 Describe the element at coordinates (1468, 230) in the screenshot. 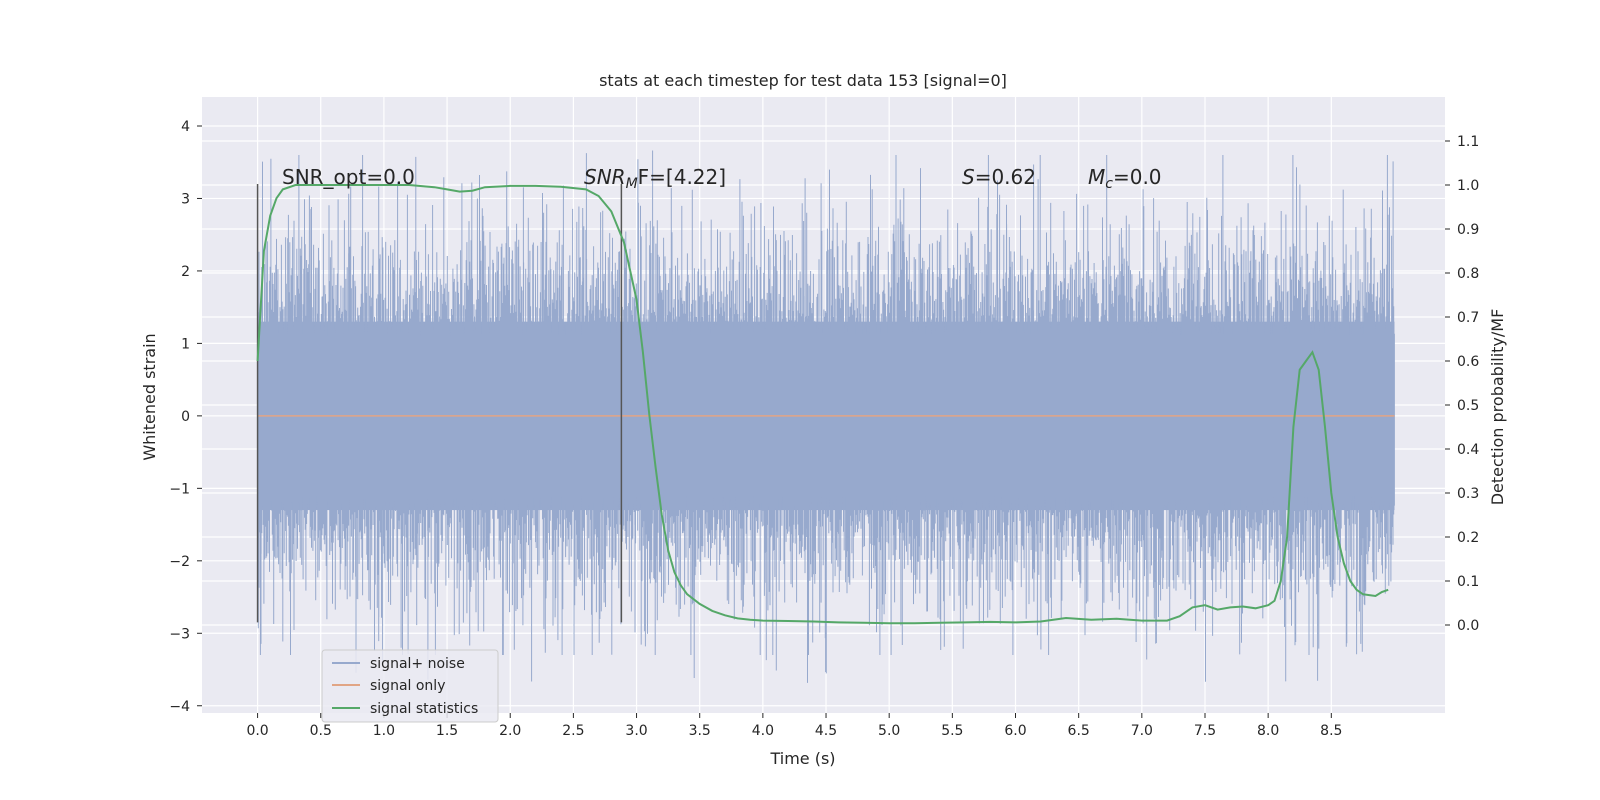

I see `right-y-tick-label: 0.9` at that location.